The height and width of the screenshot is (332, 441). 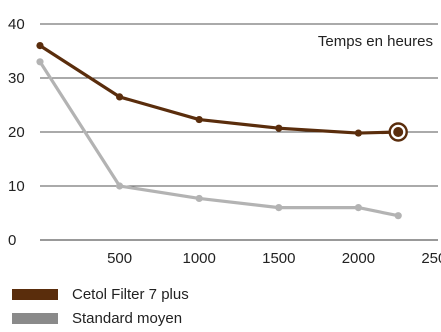 What do you see at coordinates (199, 258) in the screenshot?
I see `x-tick-label: 1000` at bounding box center [199, 258].